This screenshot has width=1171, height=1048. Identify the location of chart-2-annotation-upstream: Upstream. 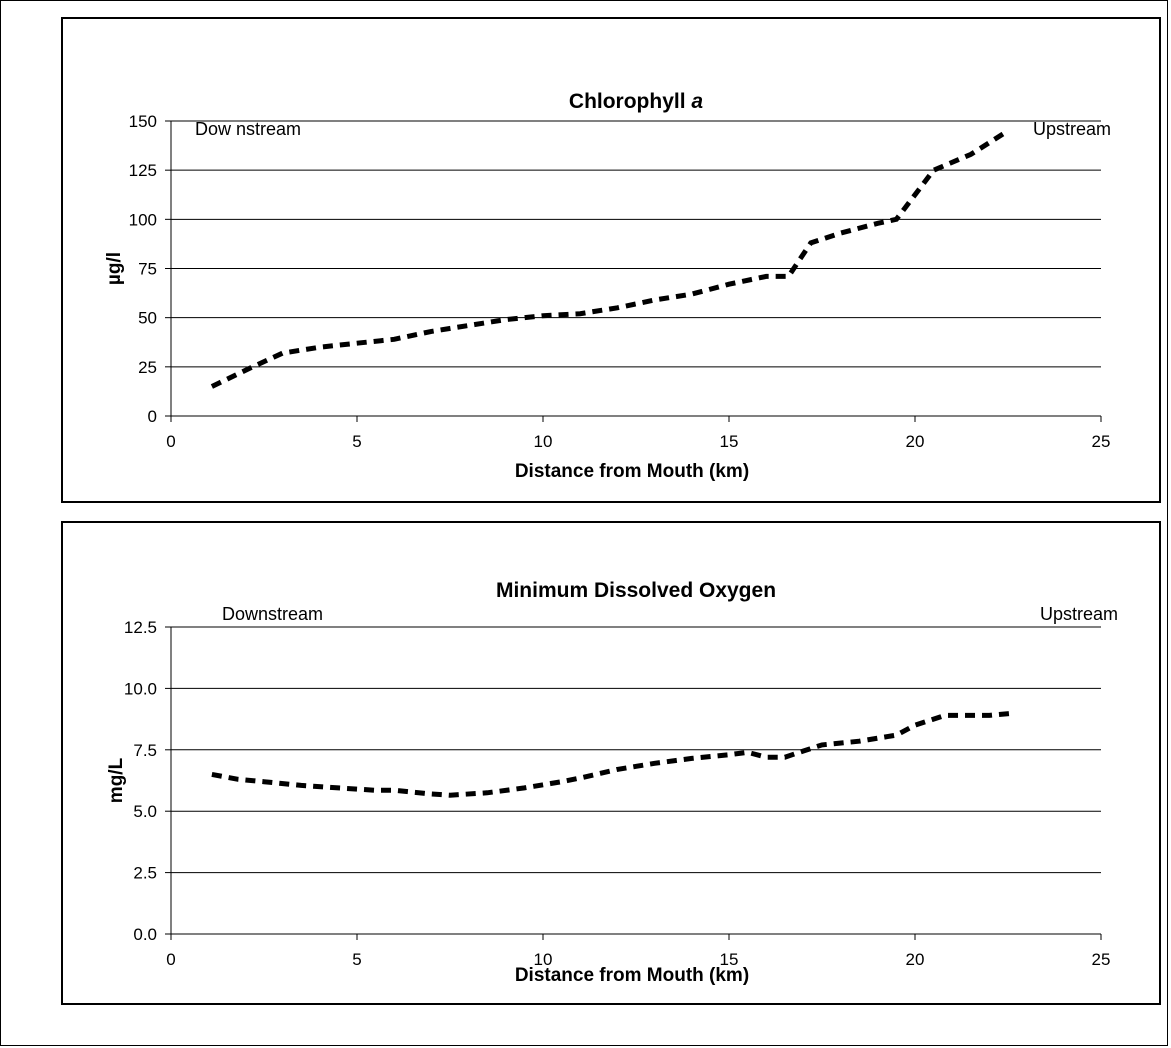
(1079, 614).